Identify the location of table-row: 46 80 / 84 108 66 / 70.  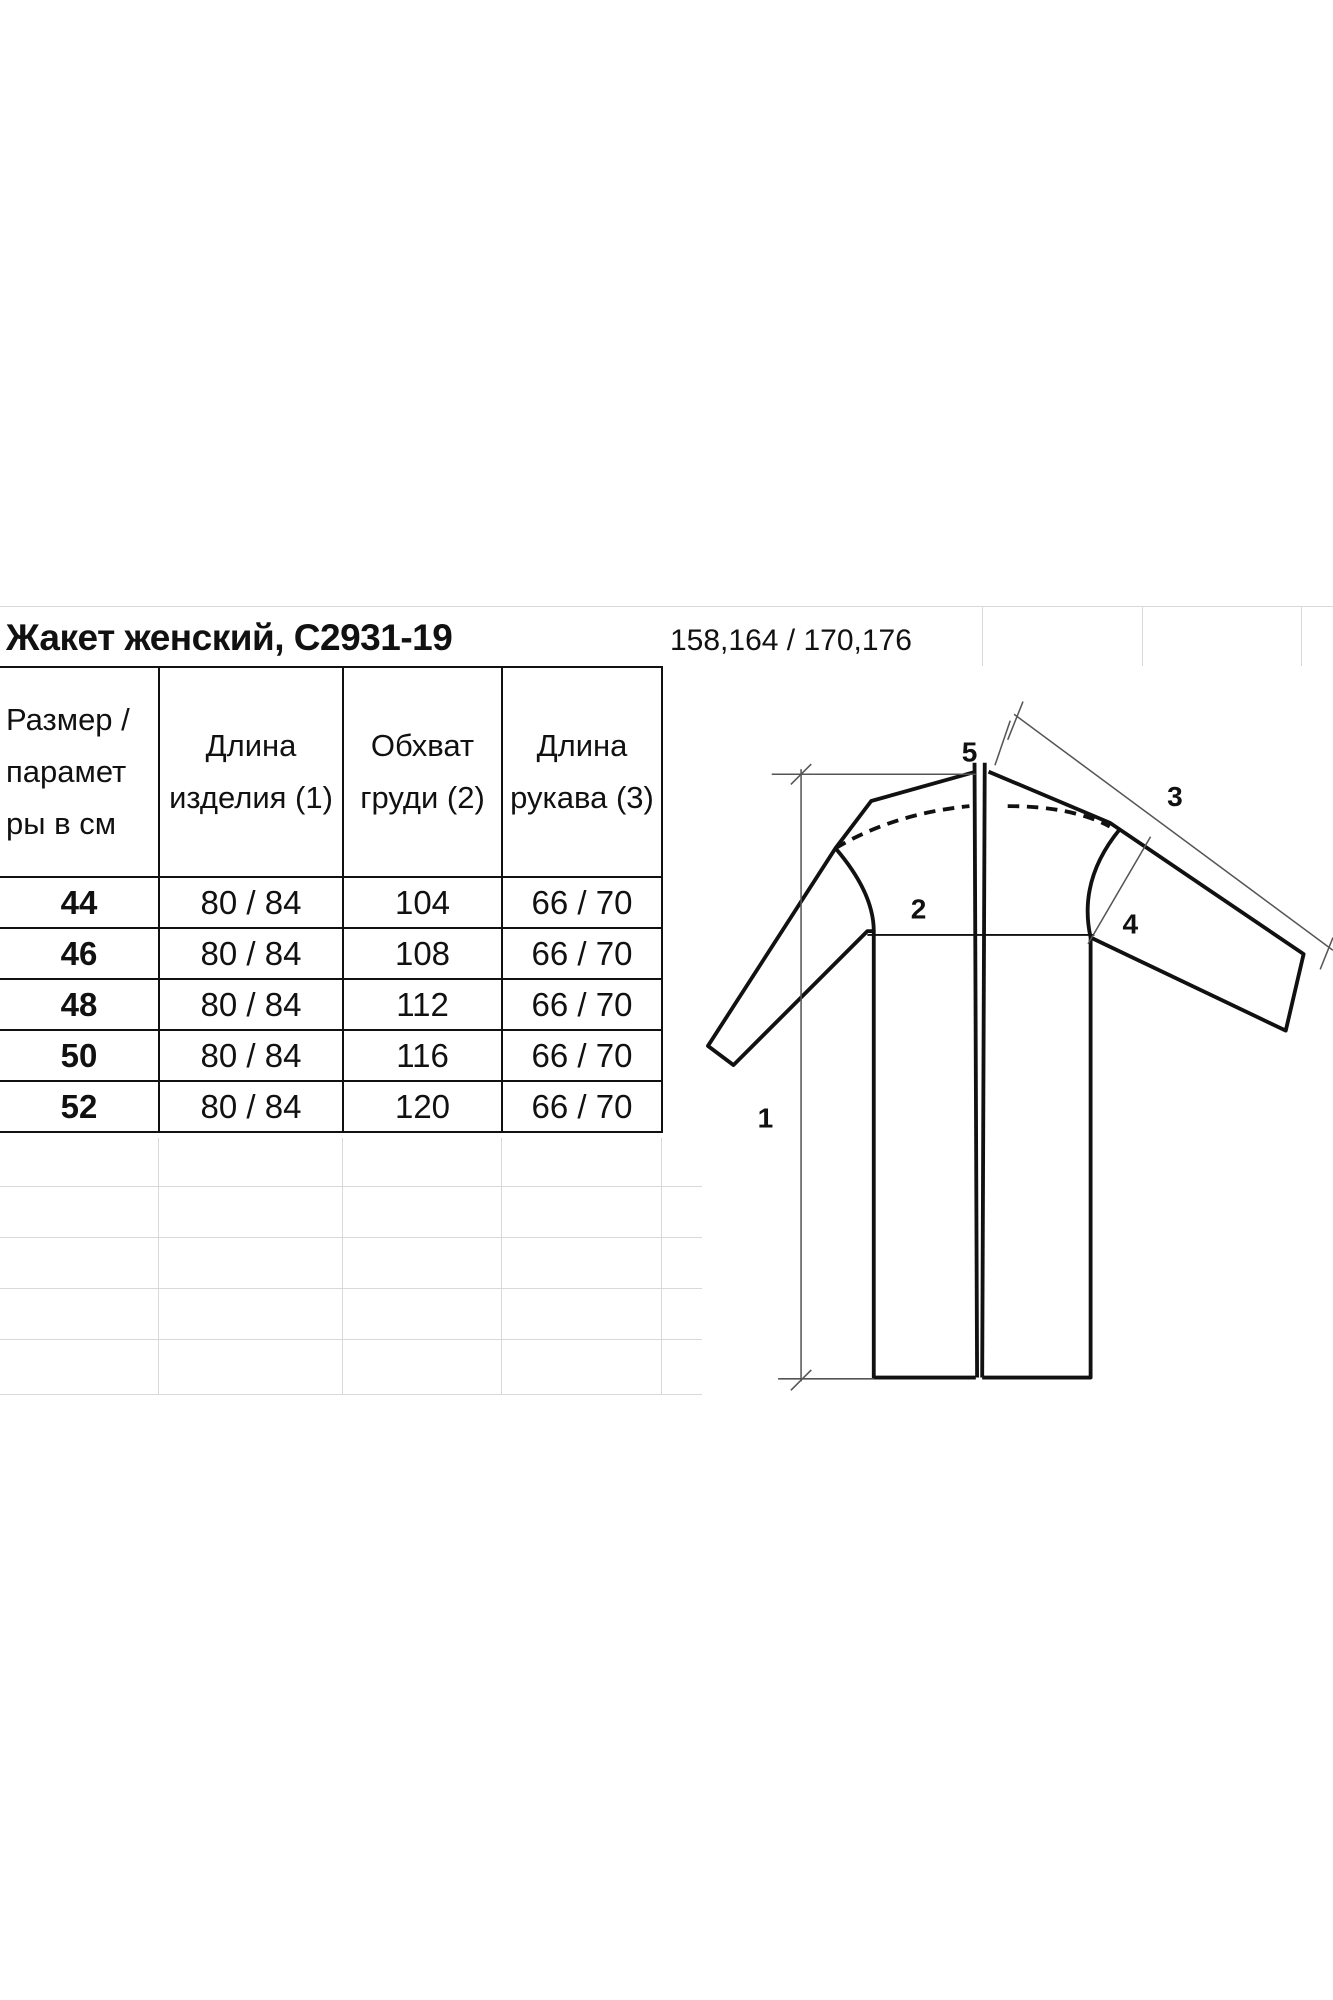
(331, 953).